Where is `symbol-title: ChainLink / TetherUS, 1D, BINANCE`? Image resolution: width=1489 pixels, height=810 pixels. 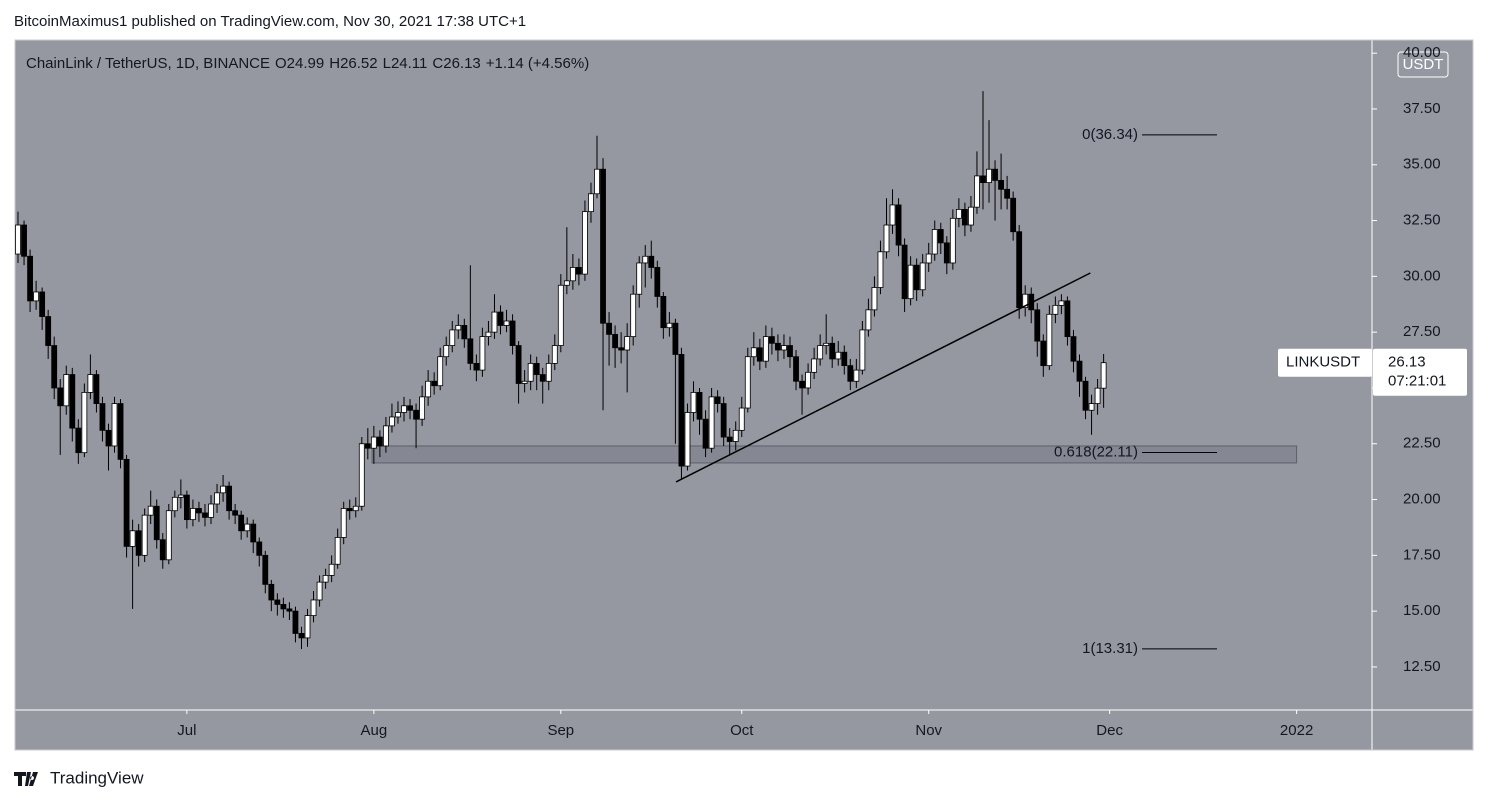
symbol-title: ChainLink / TetherUS, 1D, BINANCE is located at coordinates (148, 63).